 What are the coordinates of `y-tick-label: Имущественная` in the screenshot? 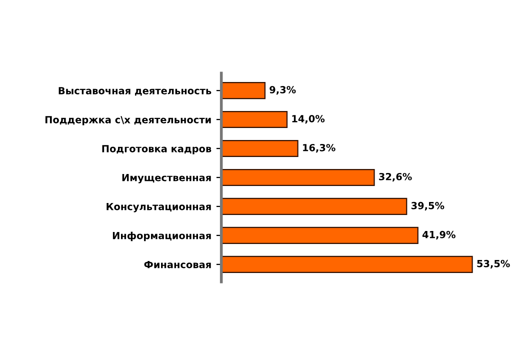 It's located at (166, 179).